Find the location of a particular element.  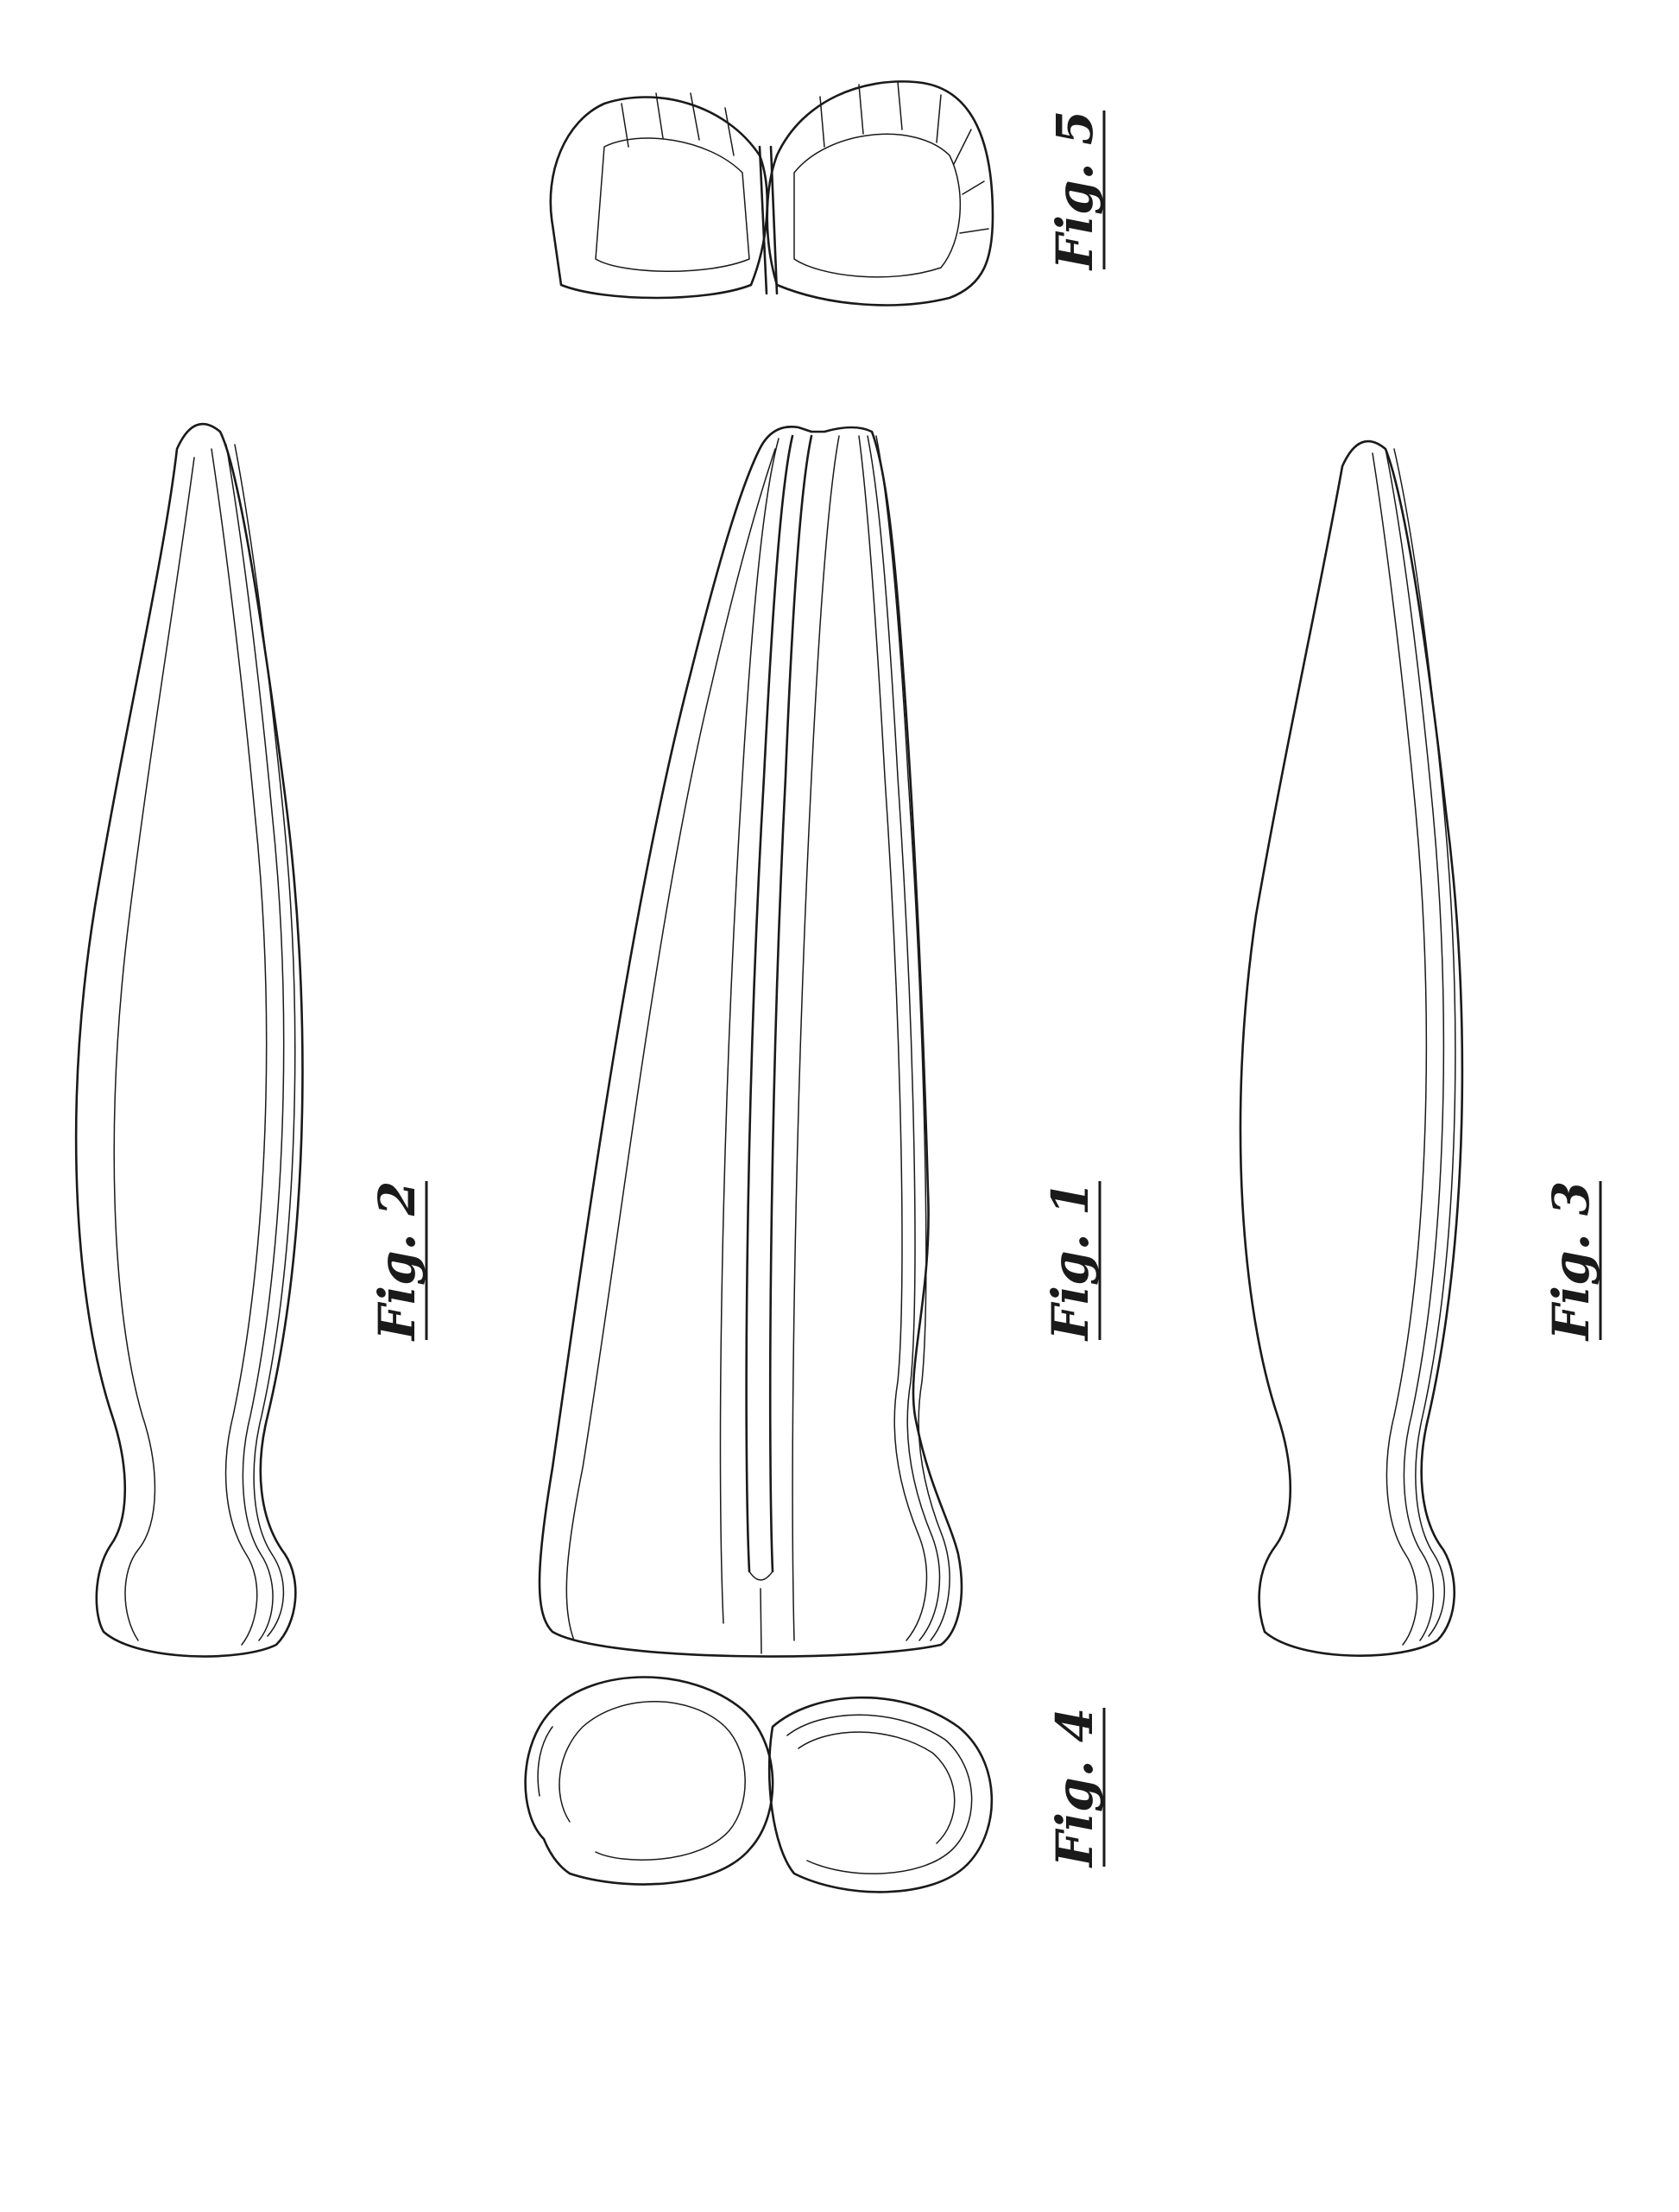

fig5-drawing is located at coordinates (772, 193).